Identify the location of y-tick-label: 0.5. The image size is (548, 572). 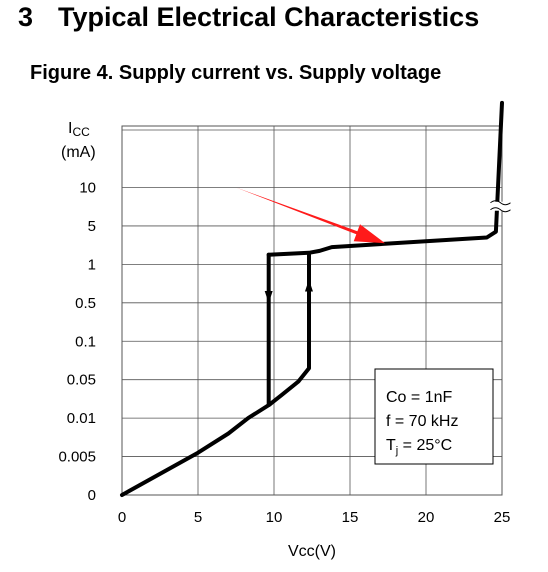
(85, 303).